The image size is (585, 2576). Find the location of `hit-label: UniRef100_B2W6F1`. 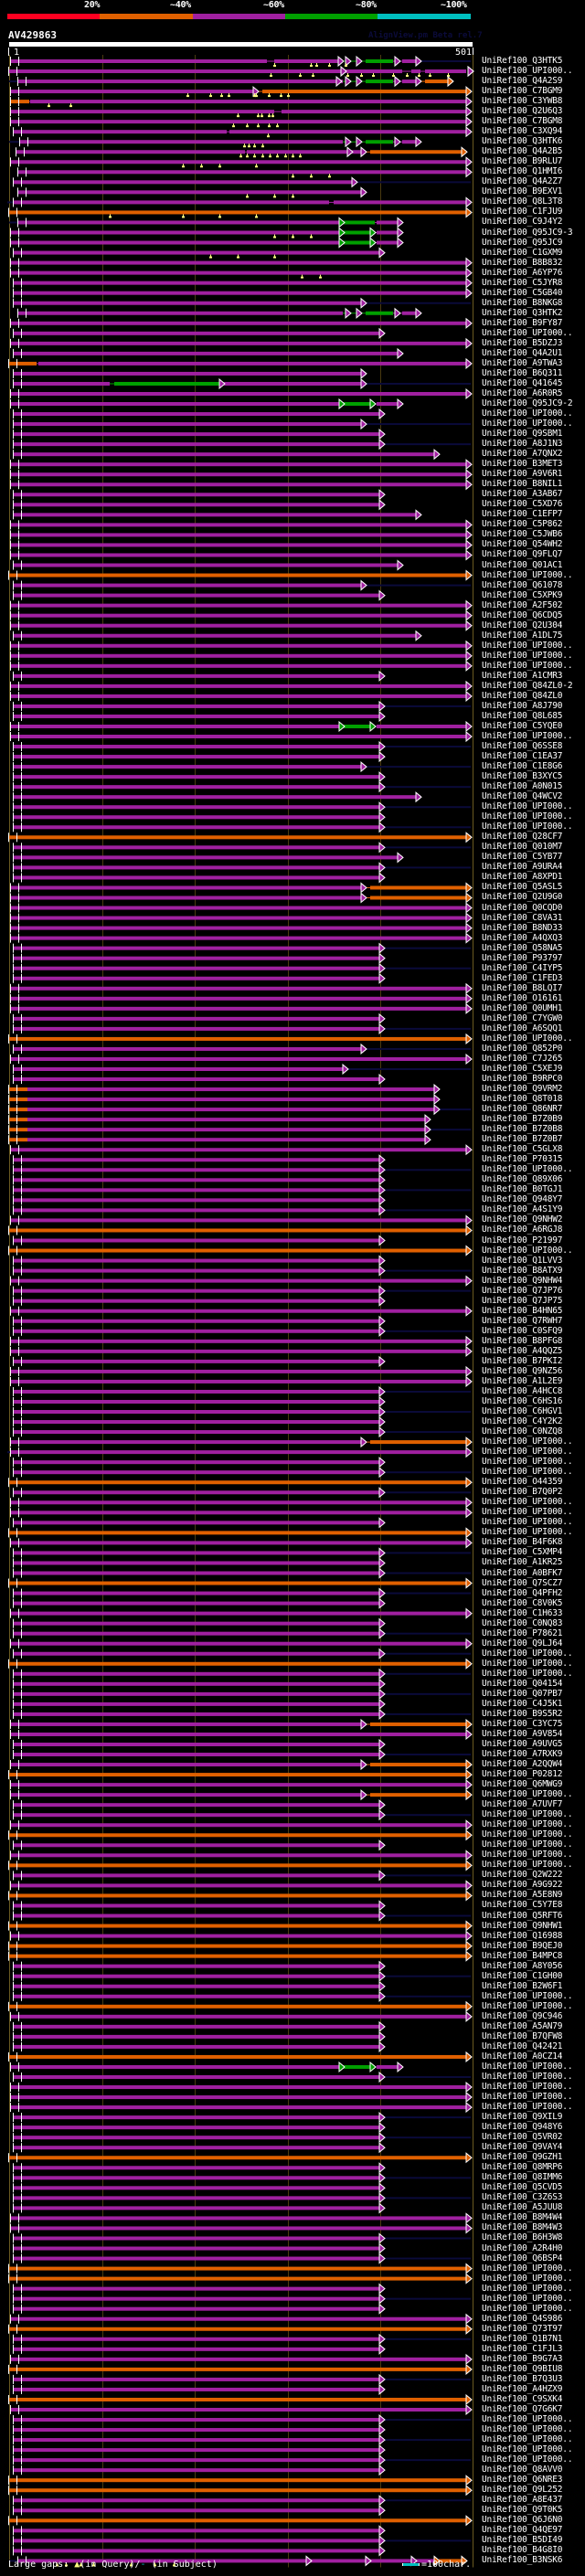

hit-label: UniRef100_B2W6F1 is located at coordinates (522, 1985).